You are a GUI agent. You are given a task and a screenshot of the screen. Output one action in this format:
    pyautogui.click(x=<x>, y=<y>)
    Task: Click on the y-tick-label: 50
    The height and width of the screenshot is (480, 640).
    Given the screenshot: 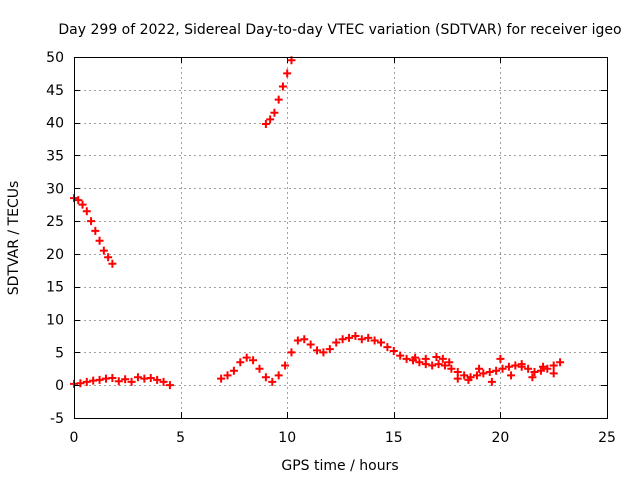 What is the action you would take?
    pyautogui.click(x=55, y=58)
    